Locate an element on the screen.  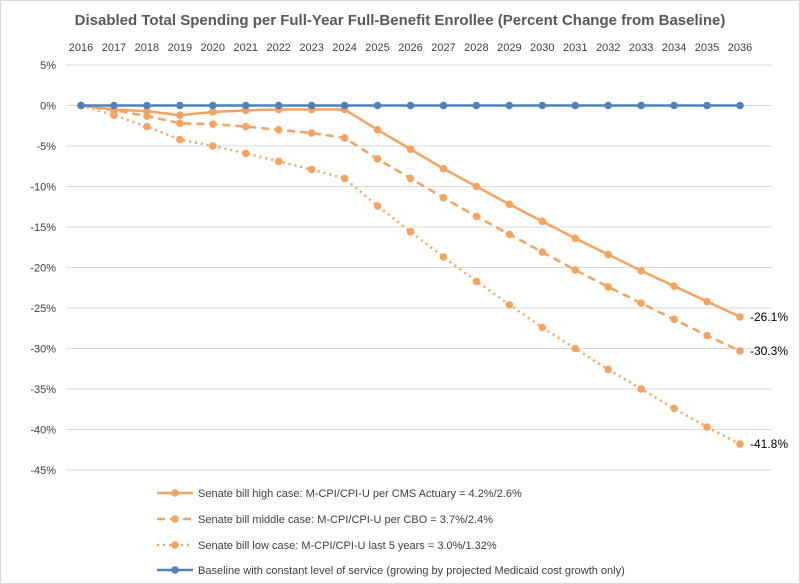
end-data-label: -26.1% is located at coordinates (769, 317).